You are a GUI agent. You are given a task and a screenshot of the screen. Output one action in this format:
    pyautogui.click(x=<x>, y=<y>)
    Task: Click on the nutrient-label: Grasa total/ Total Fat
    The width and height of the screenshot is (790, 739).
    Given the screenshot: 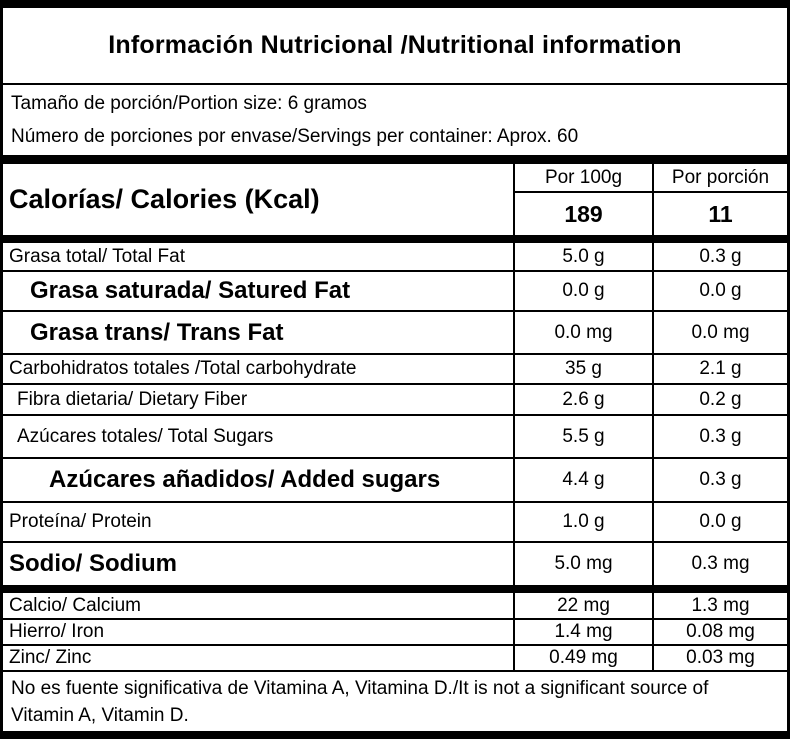 What is the action you would take?
    pyautogui.click(x=97, y=256)
    